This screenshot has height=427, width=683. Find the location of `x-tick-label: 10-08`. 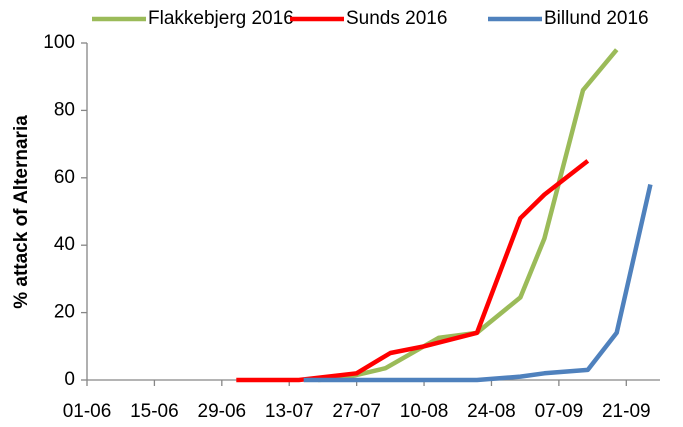

x-tick-label: 10-08 is located at coordinates (424, 411).